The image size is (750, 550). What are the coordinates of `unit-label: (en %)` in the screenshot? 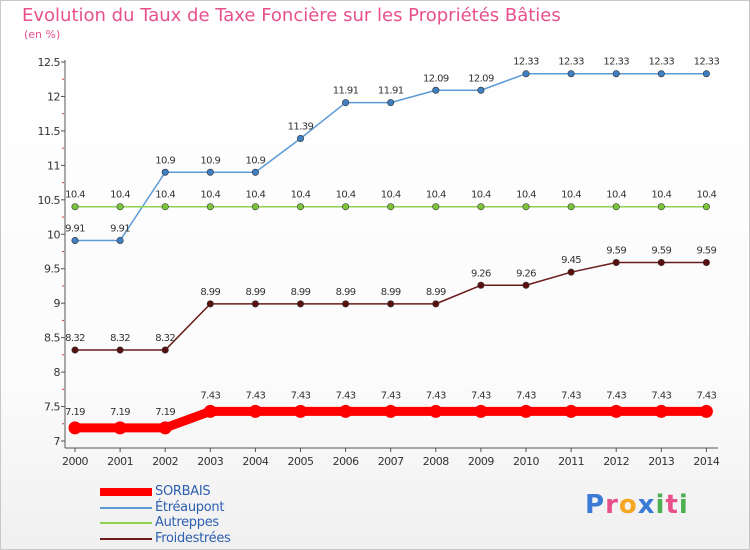 It's located at (42, 34).